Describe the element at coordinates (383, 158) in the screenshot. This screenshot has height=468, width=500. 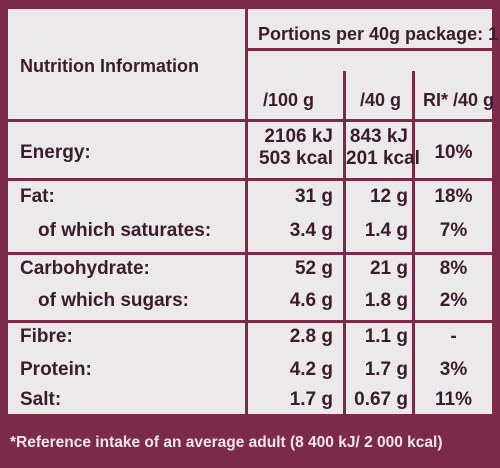
I see `energy-per40-kcal: 201 kcal` at that location.